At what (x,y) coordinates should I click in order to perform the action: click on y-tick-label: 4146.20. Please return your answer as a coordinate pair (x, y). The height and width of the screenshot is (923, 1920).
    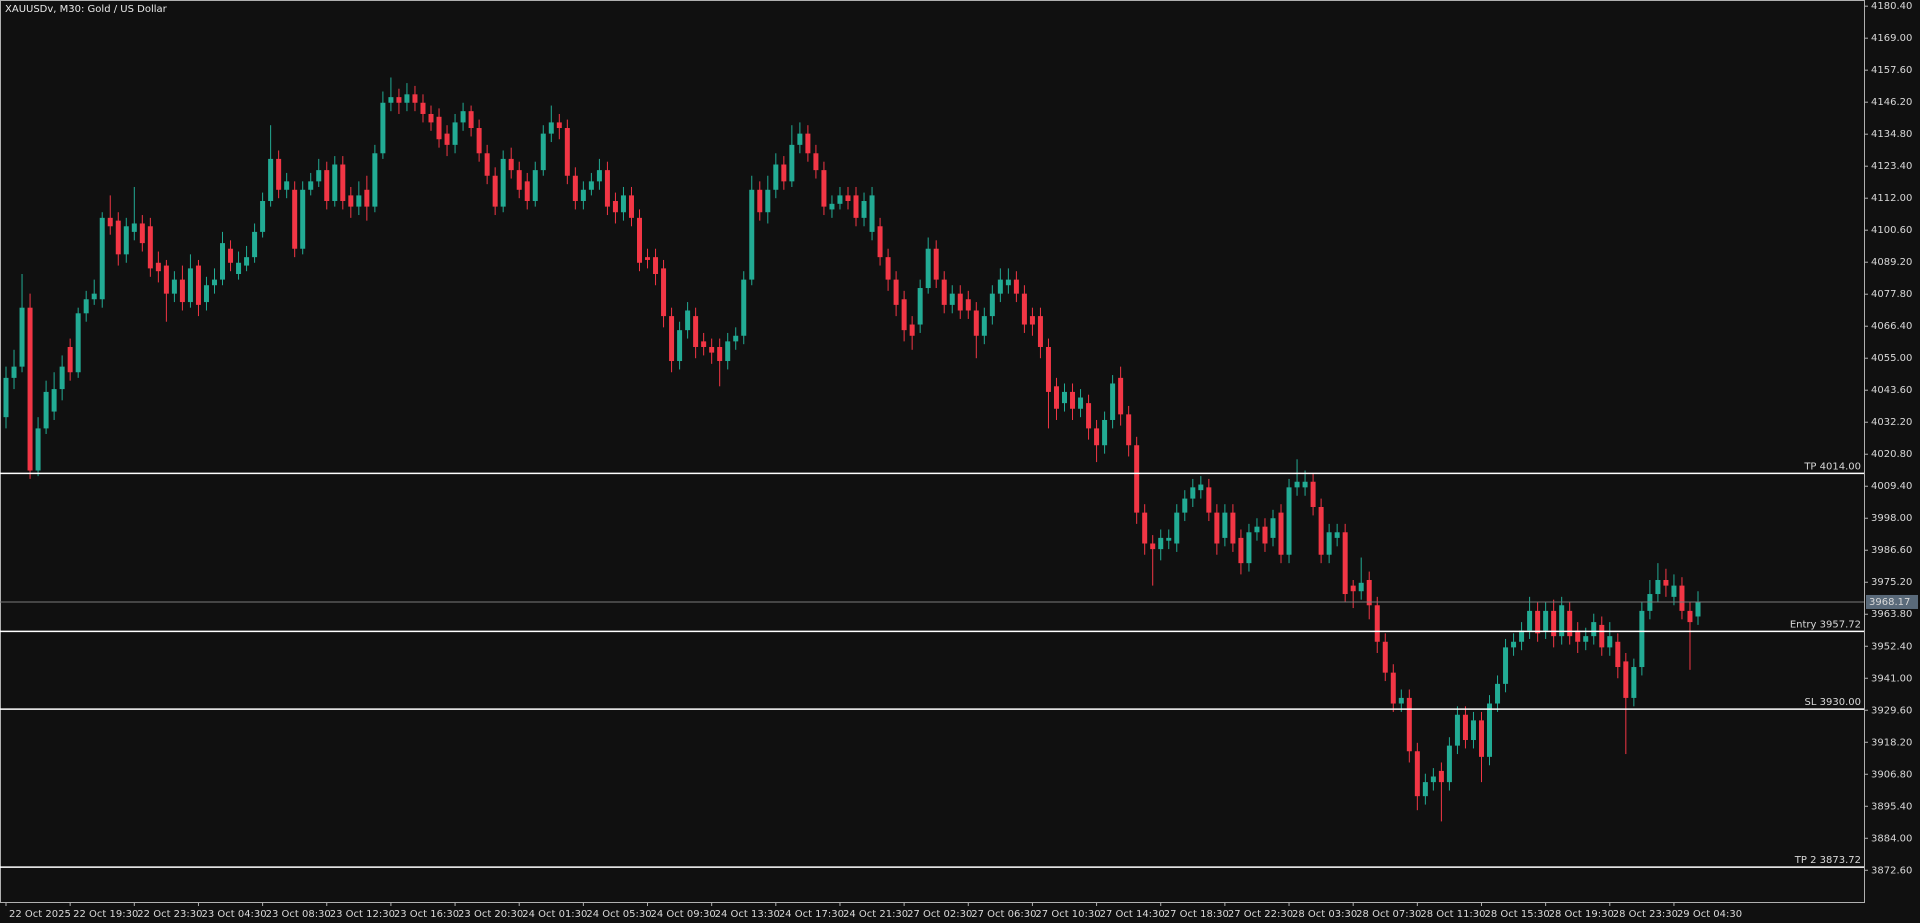
    Looking at the image, I should click on (1891, 102).